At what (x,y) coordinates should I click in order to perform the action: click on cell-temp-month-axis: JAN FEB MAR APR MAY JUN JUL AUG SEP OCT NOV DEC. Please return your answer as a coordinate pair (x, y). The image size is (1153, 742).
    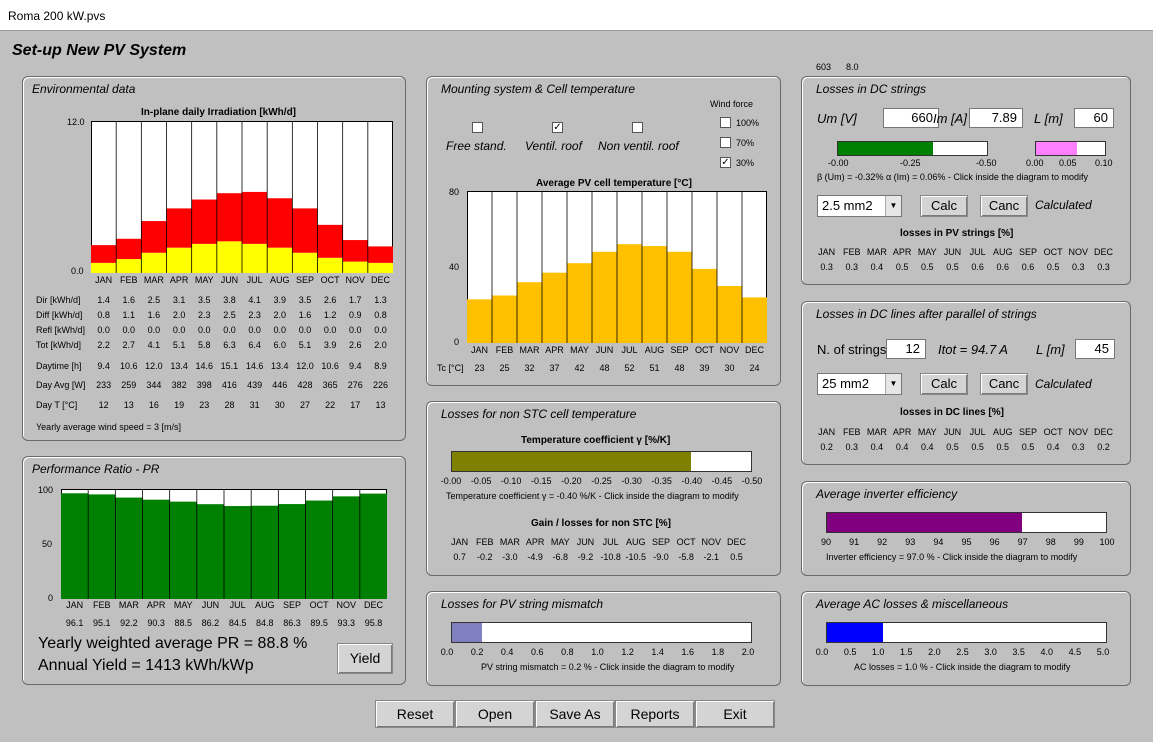
    Looking at the image, I should click on (617, 350).